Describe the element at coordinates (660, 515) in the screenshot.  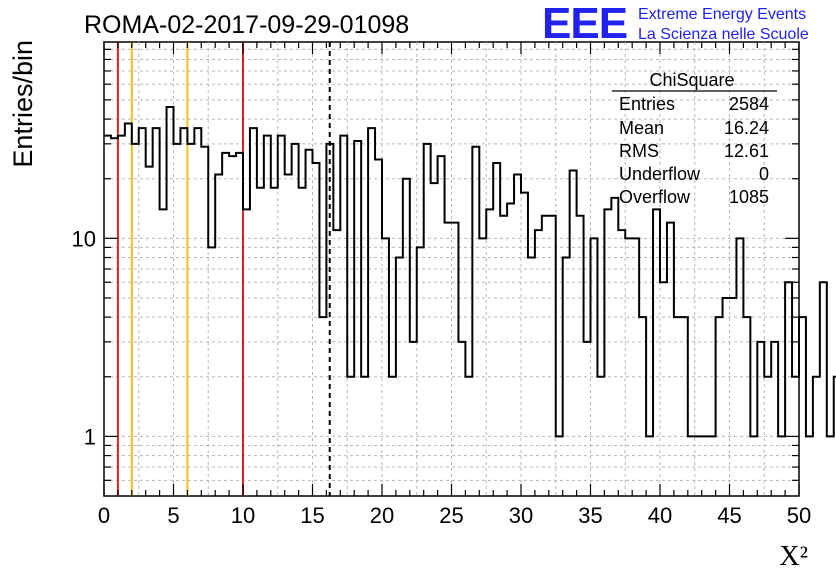
I see `x-tick-label: 40` at that location.